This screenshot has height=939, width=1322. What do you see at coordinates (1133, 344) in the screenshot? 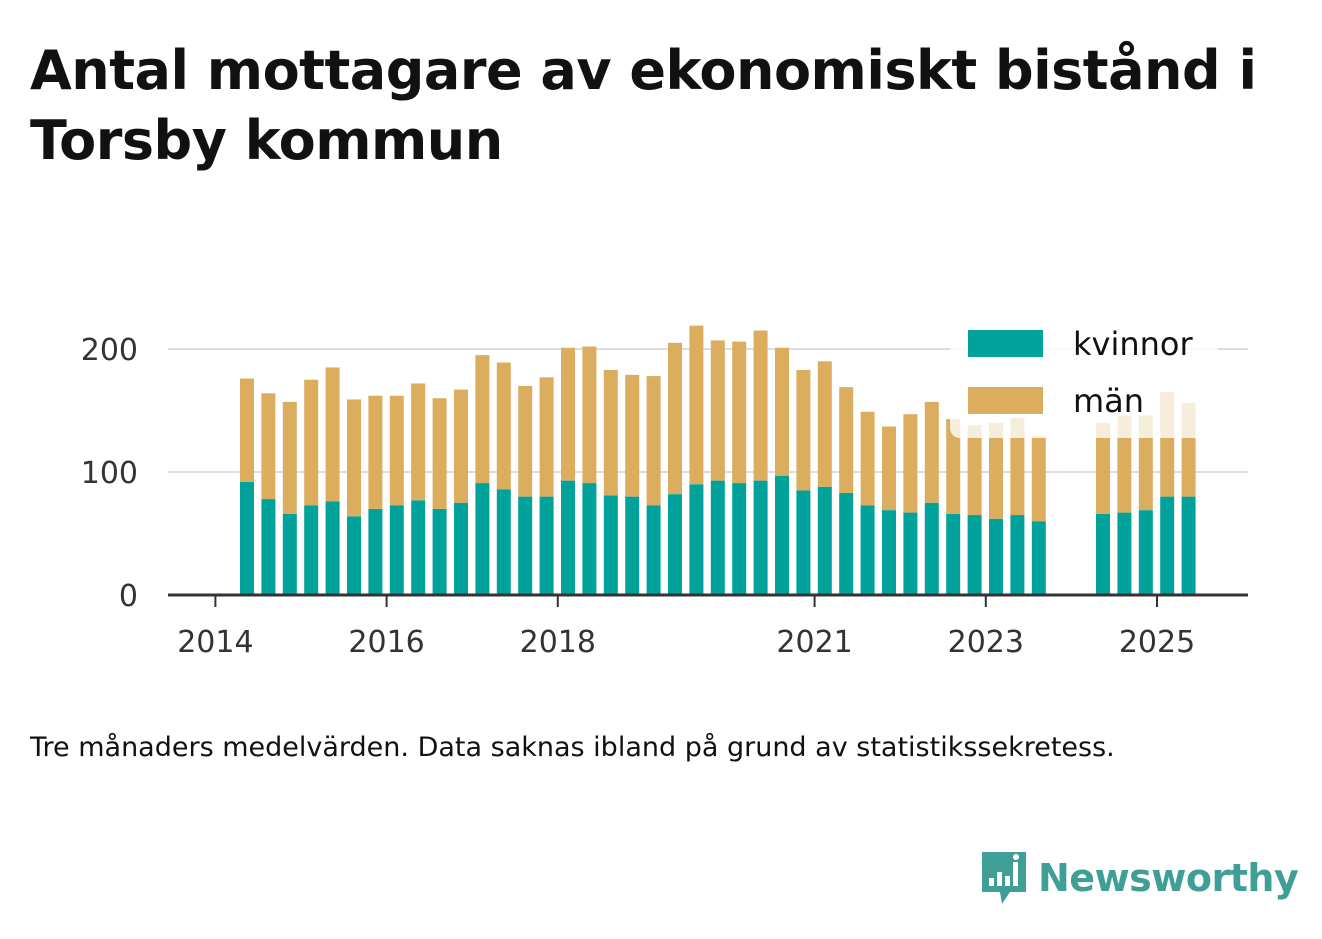
I see `legend-label: kvinnor` at bounding box center [1133, 344].